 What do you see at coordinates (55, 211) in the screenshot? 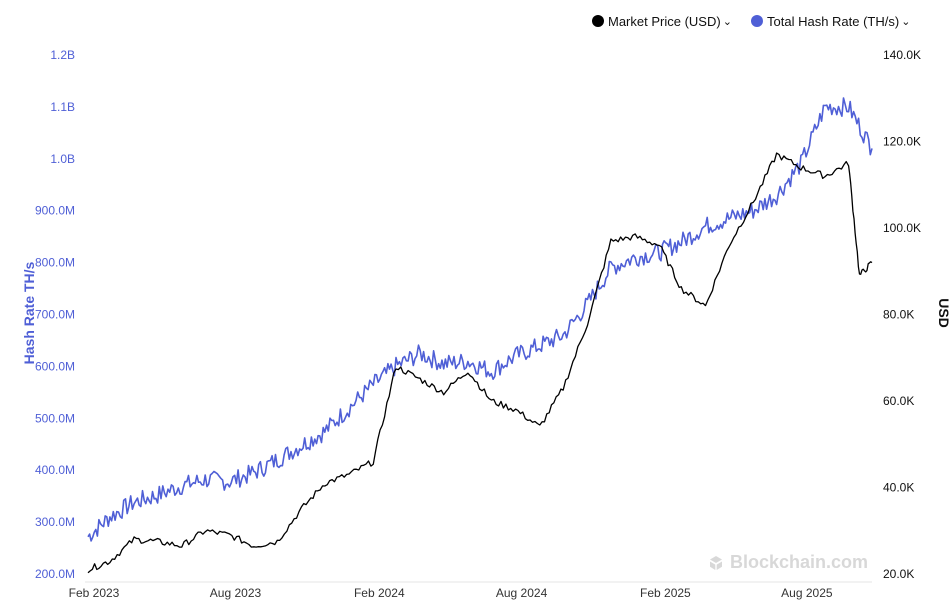
I see `y-left-tick-label: 900.0M` at bounding box center [55, 211].